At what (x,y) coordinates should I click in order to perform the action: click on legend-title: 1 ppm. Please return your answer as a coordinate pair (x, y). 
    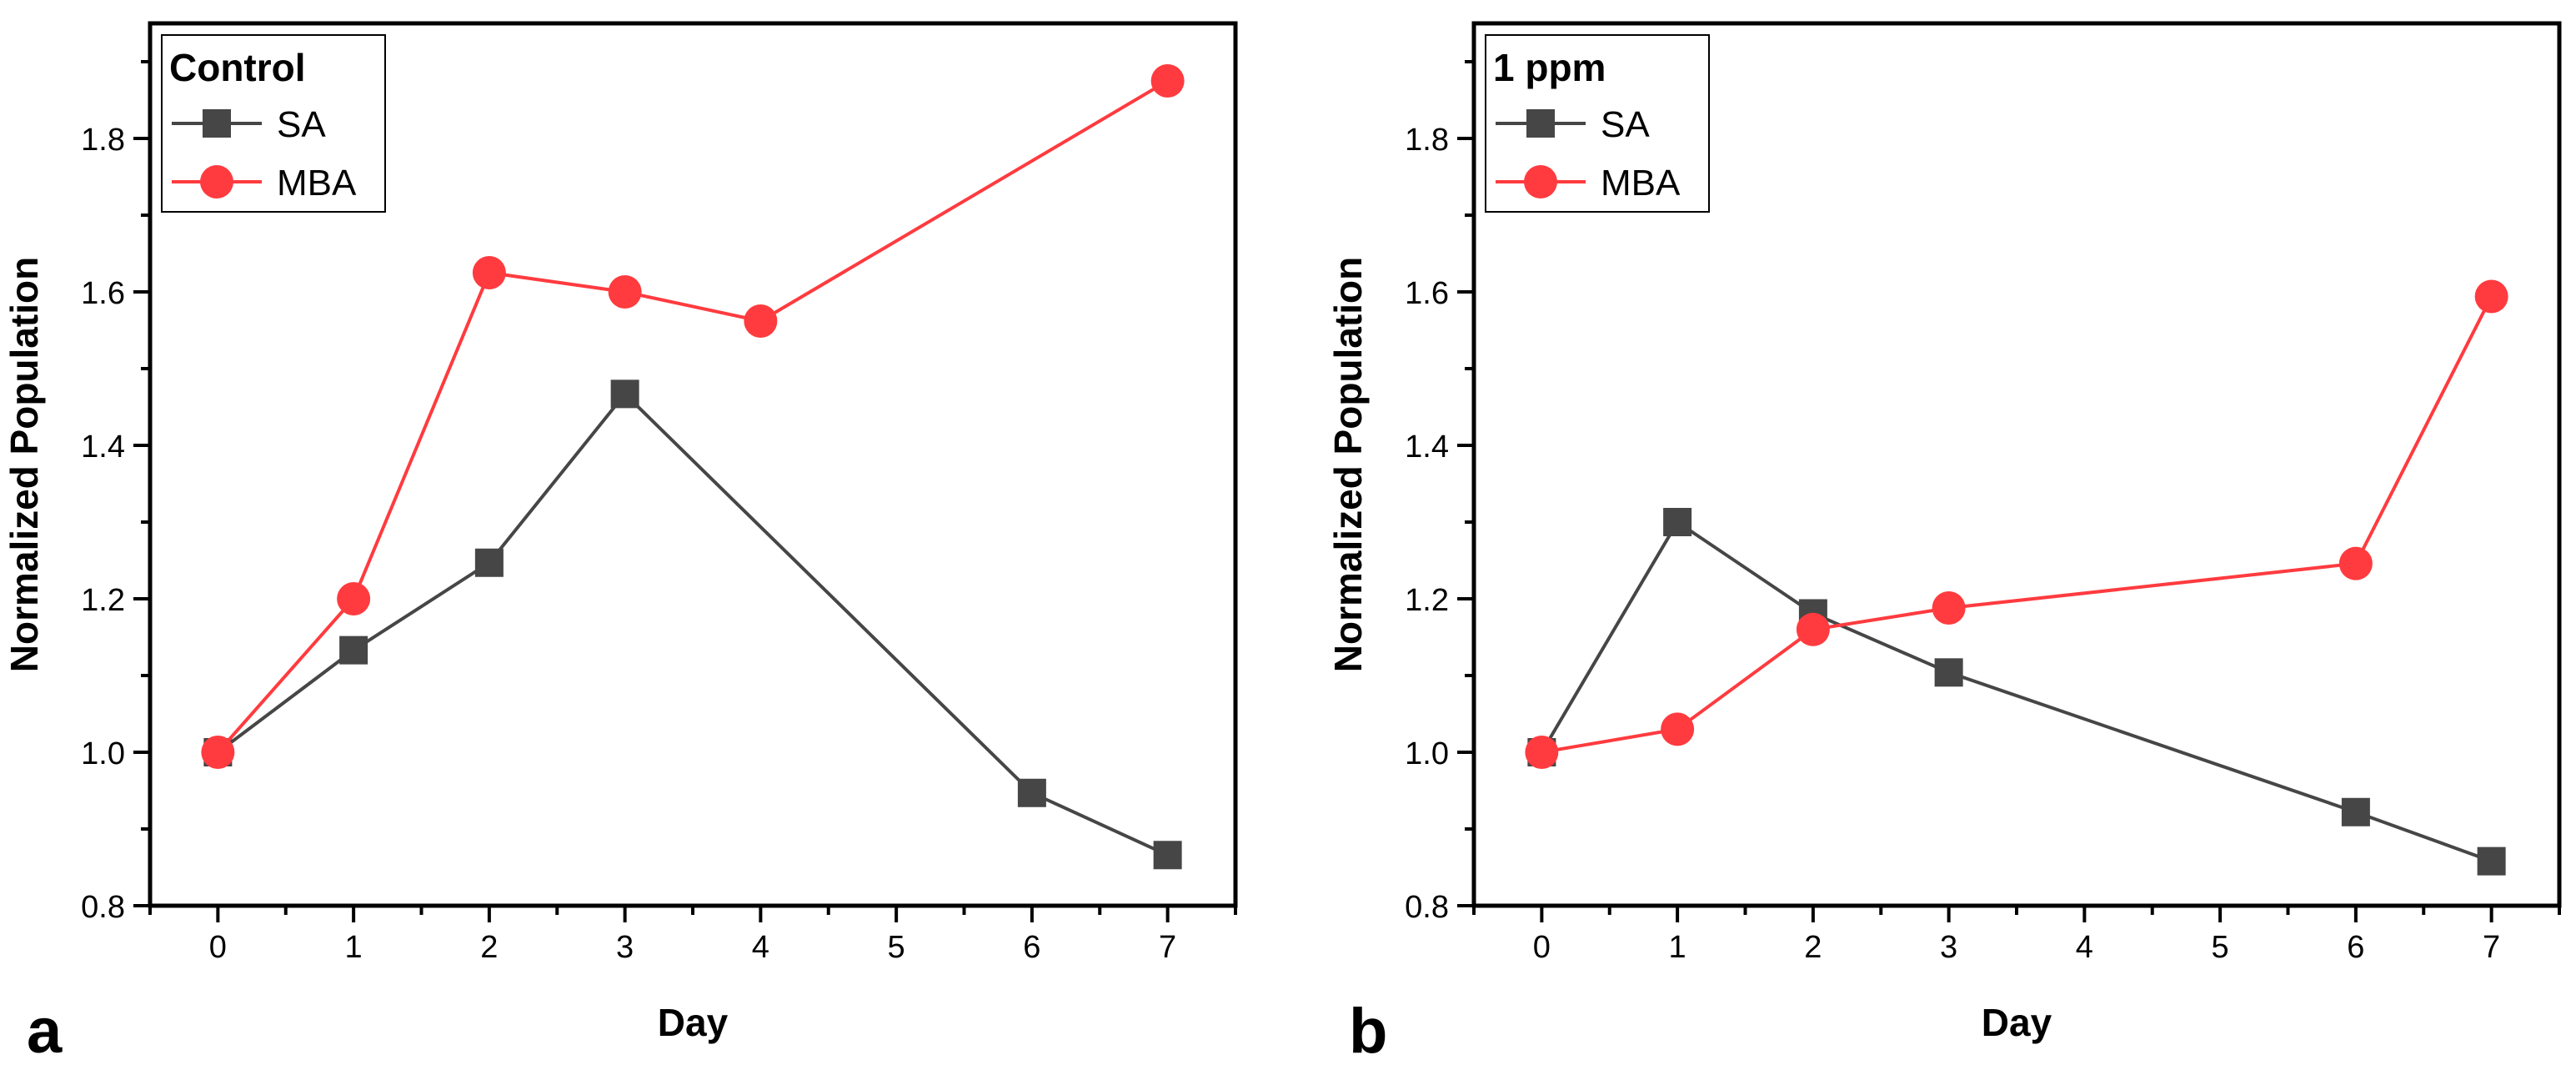
    Looking at the image, I should click on (1549, 67).